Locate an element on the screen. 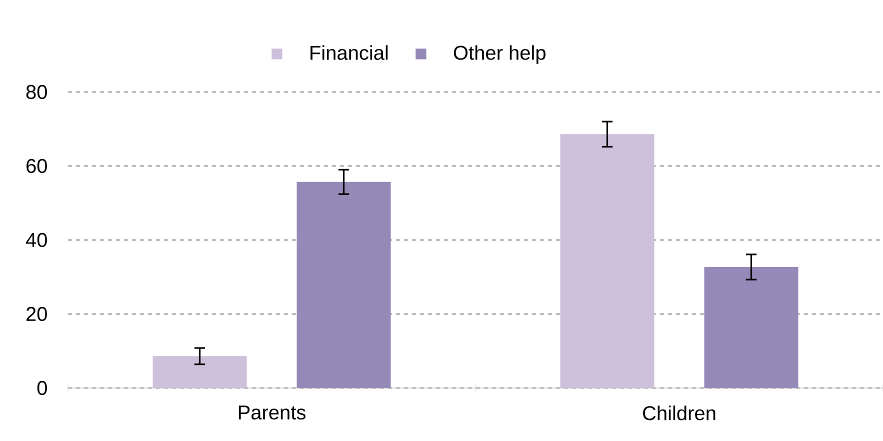 Image resolution: width=883 pixels, height=441 pixels. legend-label: Financial is located at coordinates (349, 52).